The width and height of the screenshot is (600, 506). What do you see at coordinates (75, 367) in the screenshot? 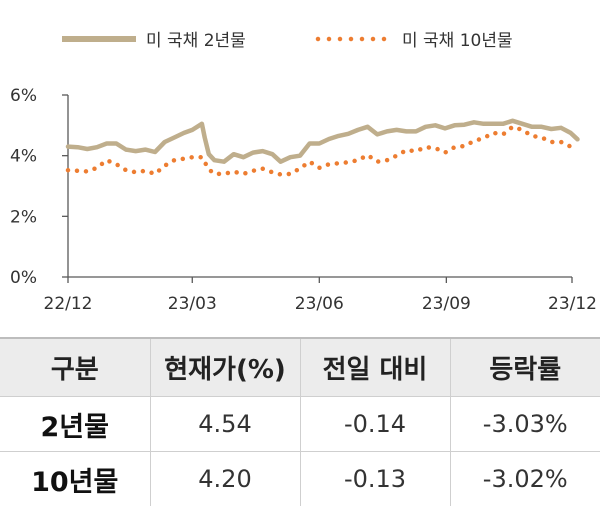
I see `col-header-category: 구분` at bounding box center [75, 367].